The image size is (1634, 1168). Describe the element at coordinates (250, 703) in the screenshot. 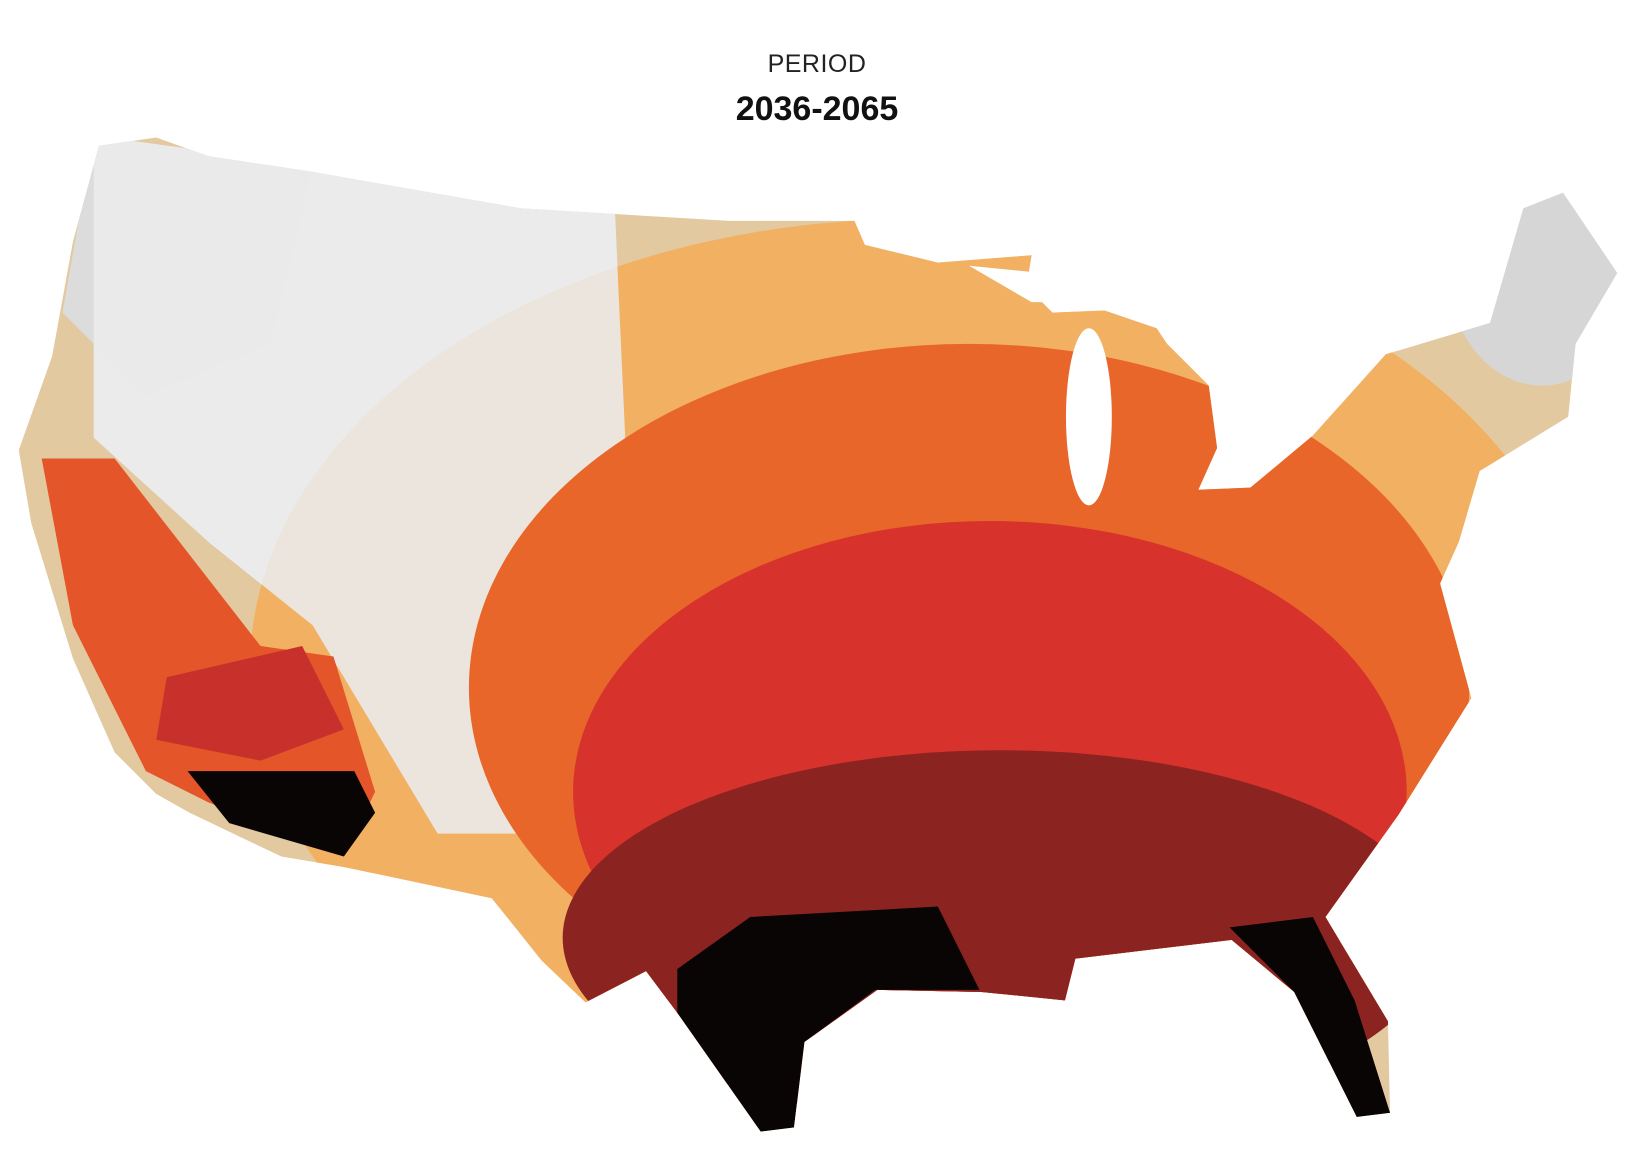

I see `region-desert` at that location.